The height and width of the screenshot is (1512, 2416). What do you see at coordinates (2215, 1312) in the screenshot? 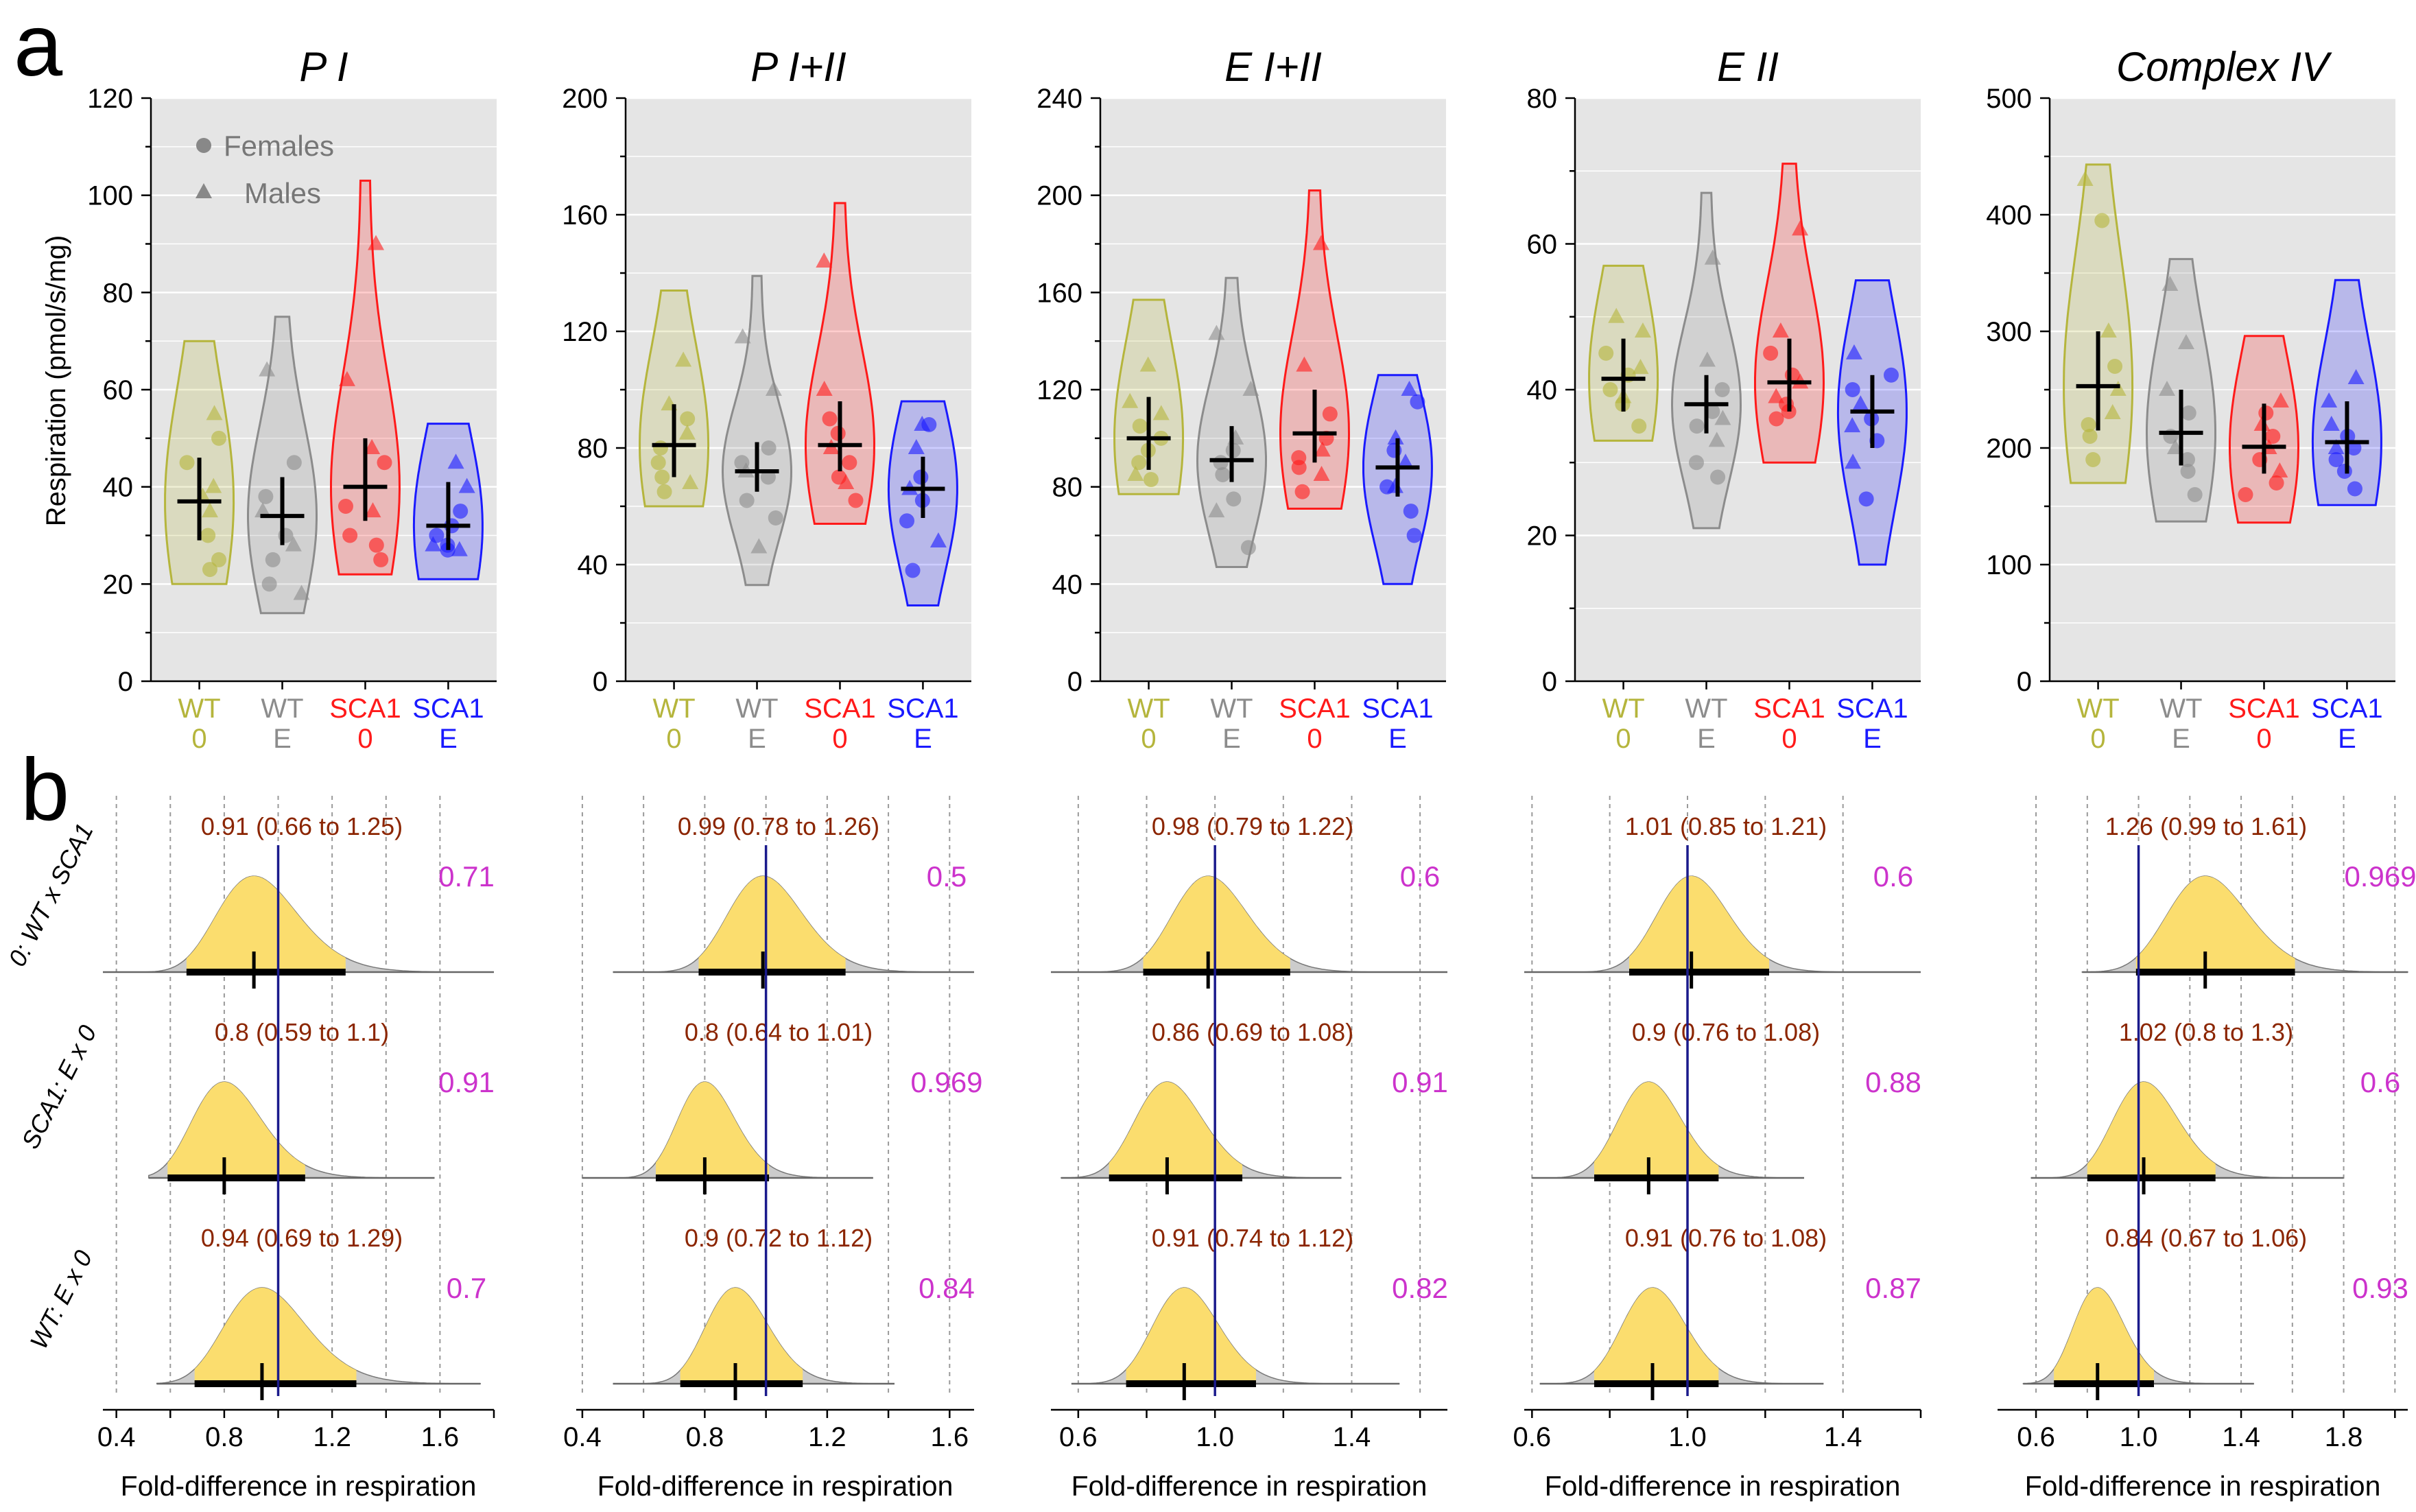
I see `density-row: 0.84 (0.67 to 1.06) 0.93` at bounding box center [2215, 1312].